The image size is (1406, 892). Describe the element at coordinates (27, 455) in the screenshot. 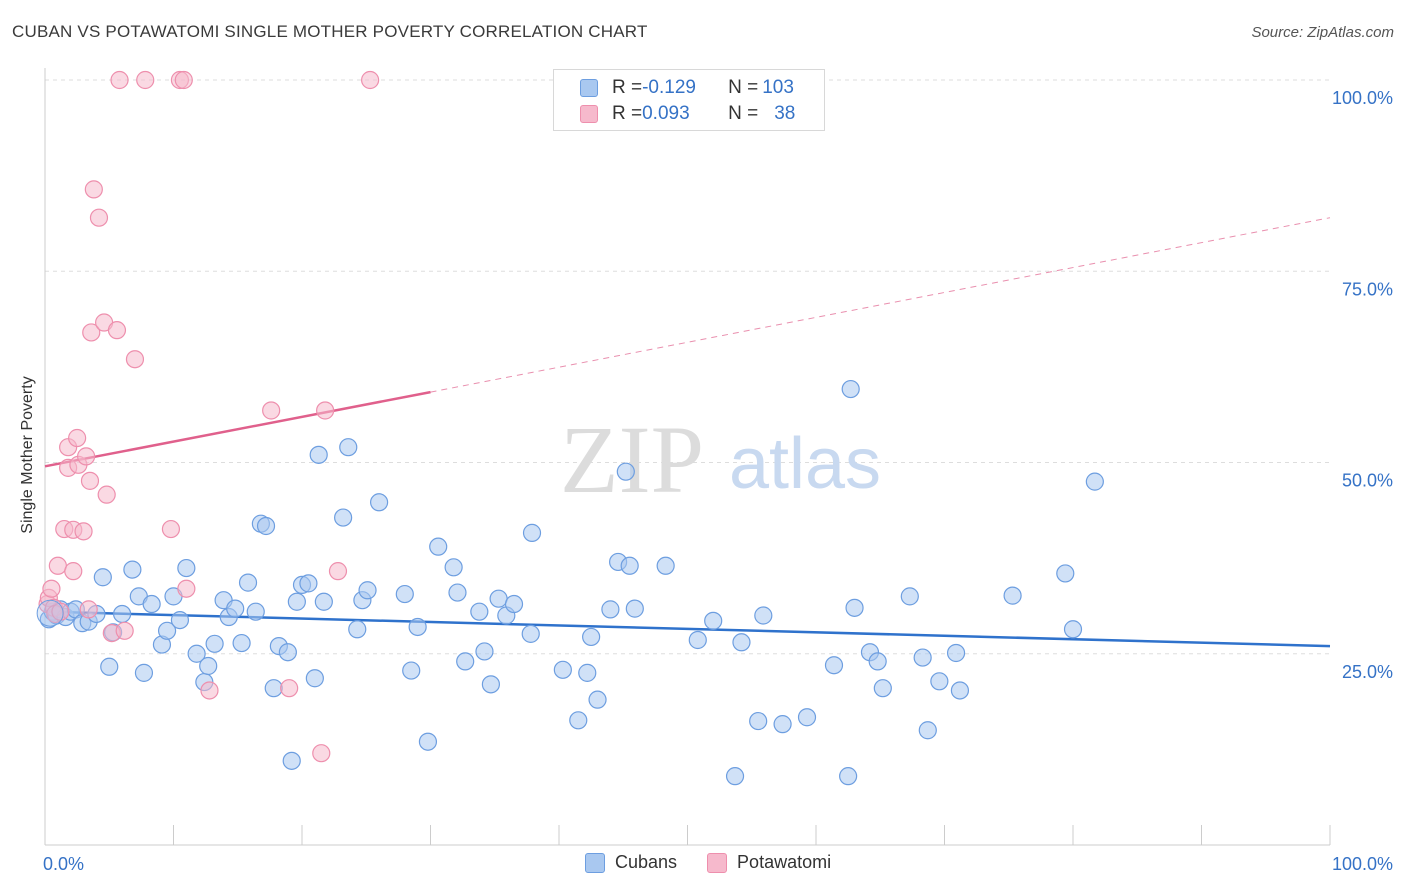

I see `y-axis-label: Single Mother Poverty` at that location.